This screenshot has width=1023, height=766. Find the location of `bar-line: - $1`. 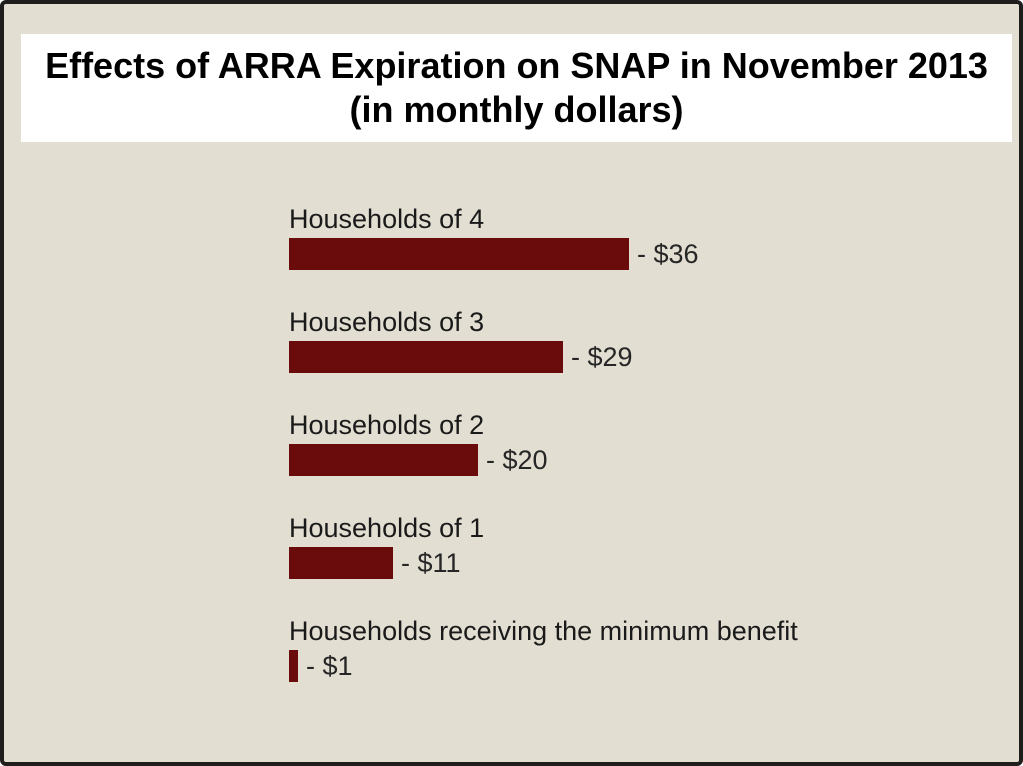

bar-line: - $1 is located at coordinates (543, 666).